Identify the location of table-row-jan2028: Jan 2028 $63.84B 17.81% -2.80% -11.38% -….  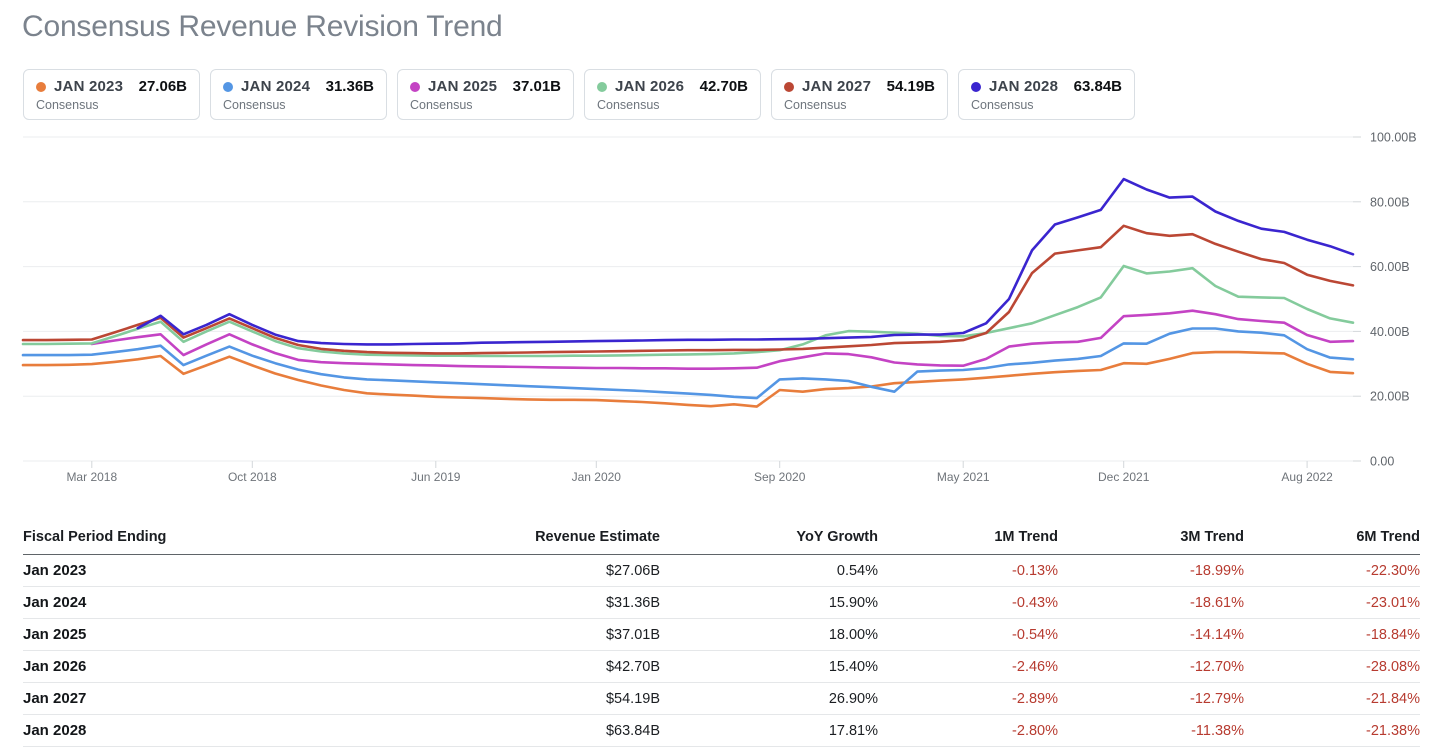
(721, 730).